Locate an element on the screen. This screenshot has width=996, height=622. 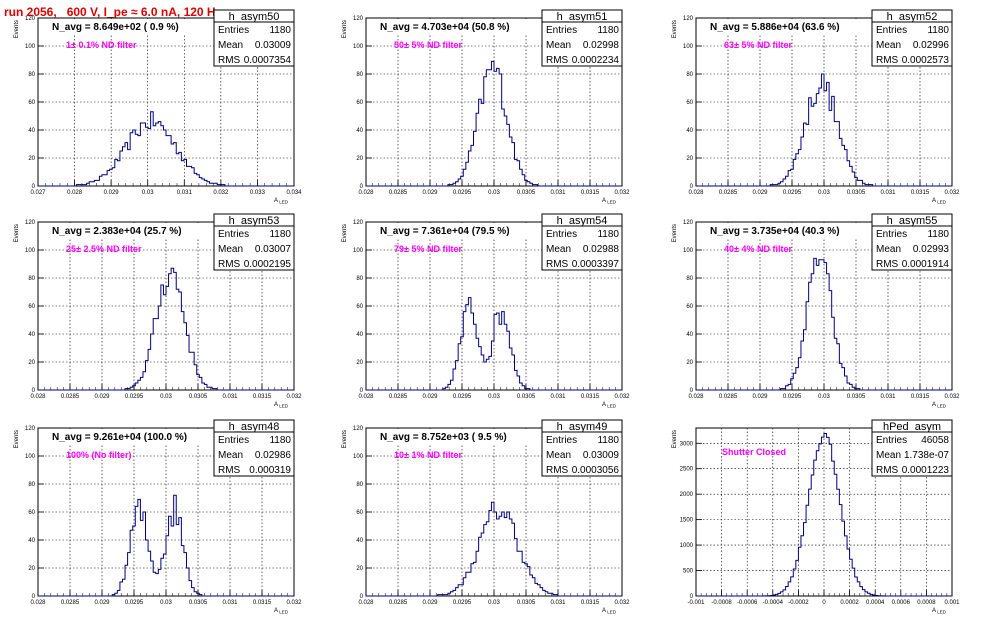
x-tick-label: 0.0006 is located at coordinates (901, 603).